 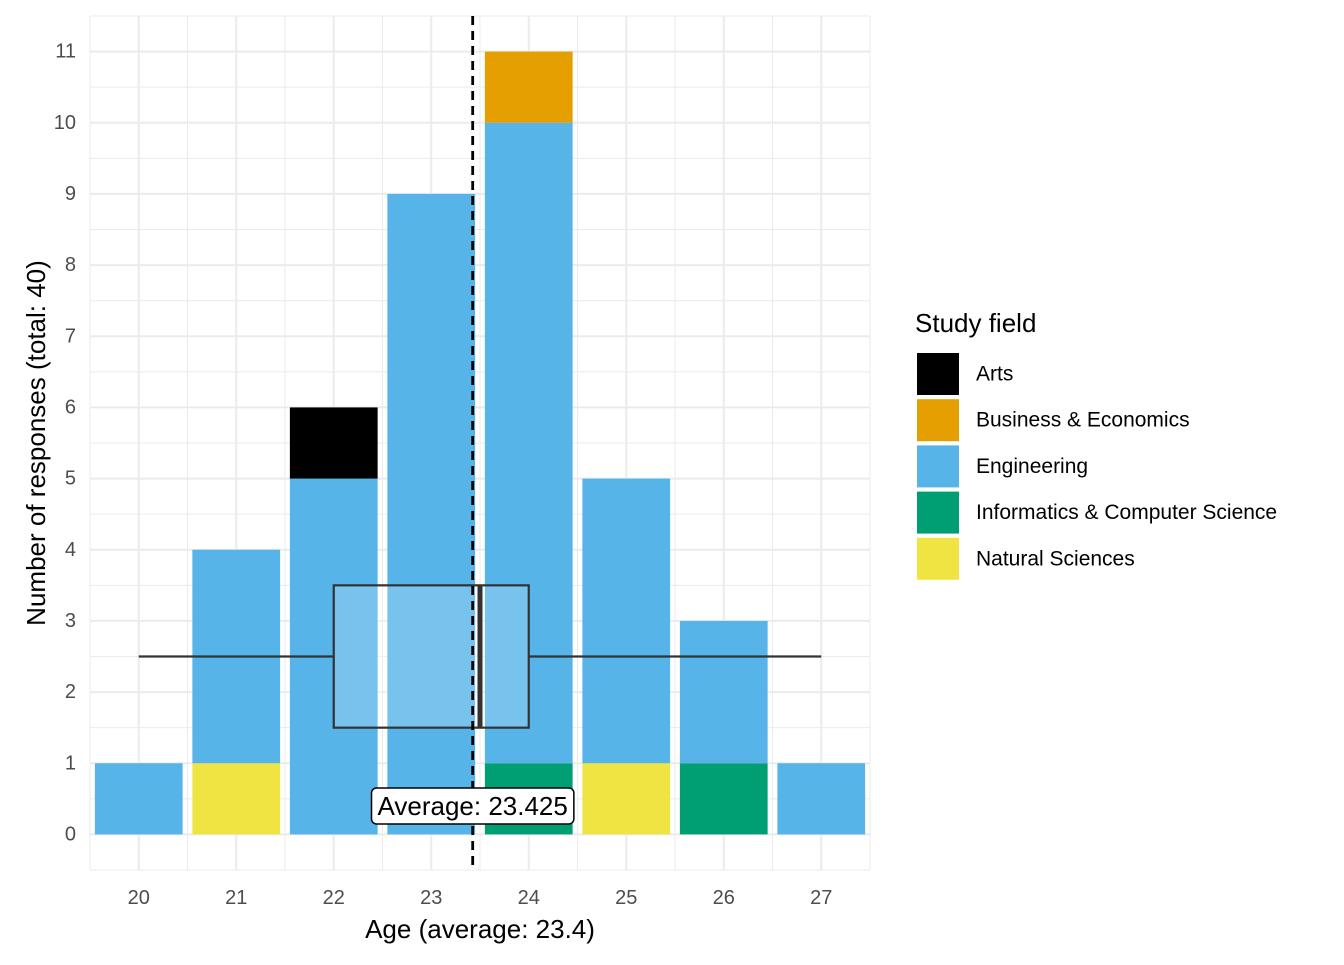 I want to click on y-tick-label: 3, so click(x=70, y=621).